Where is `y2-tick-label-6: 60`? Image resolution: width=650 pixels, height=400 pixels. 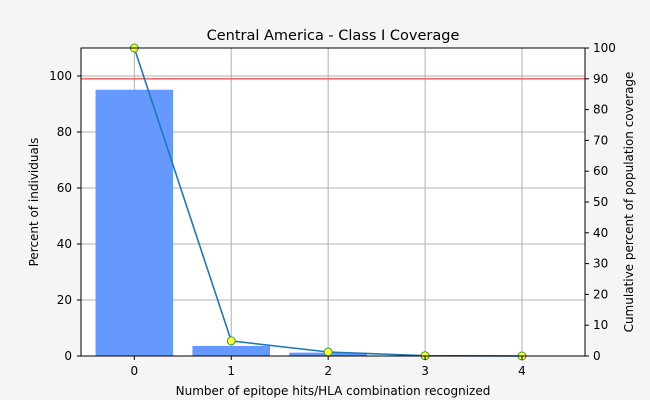
y2-tick-label-6: 60 is located at coordinates (600, 171).